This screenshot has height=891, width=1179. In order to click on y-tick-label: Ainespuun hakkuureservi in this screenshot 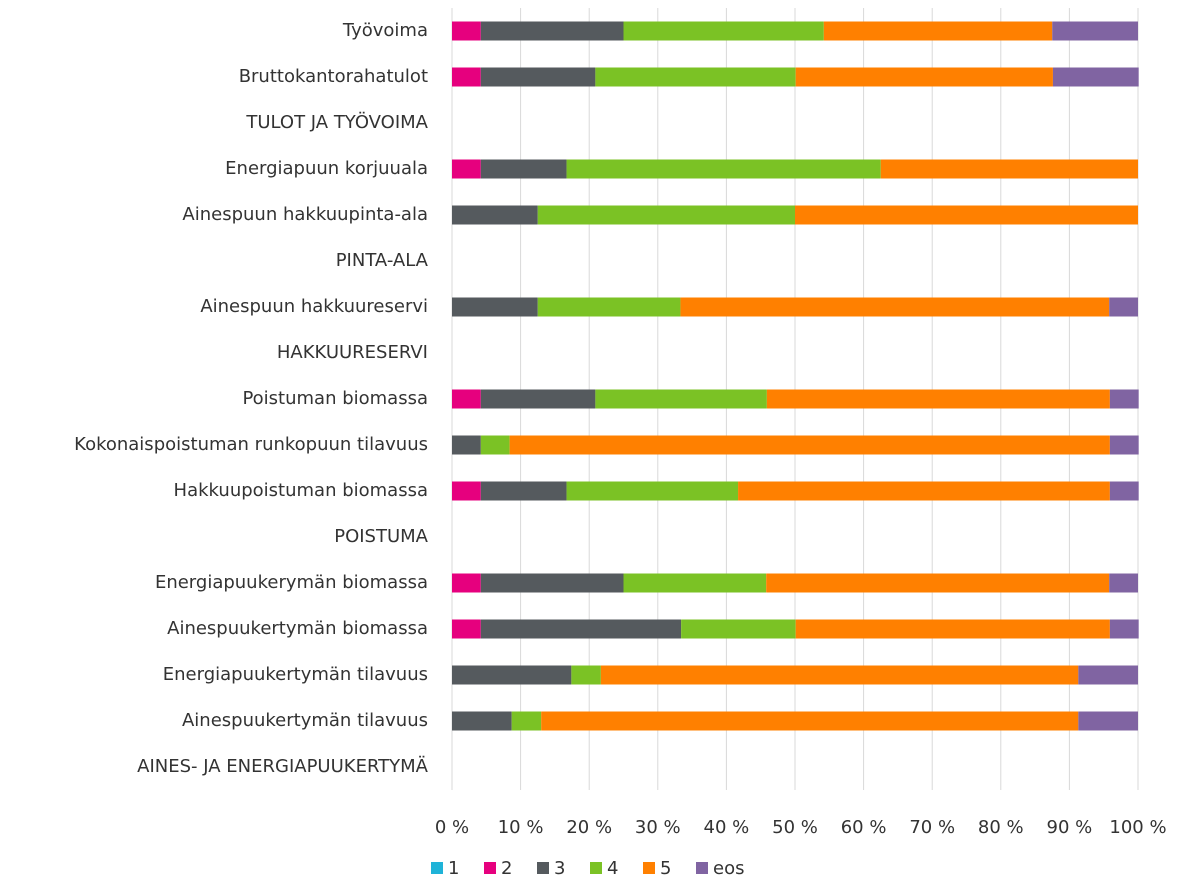, I will do `click(314, 306)`.